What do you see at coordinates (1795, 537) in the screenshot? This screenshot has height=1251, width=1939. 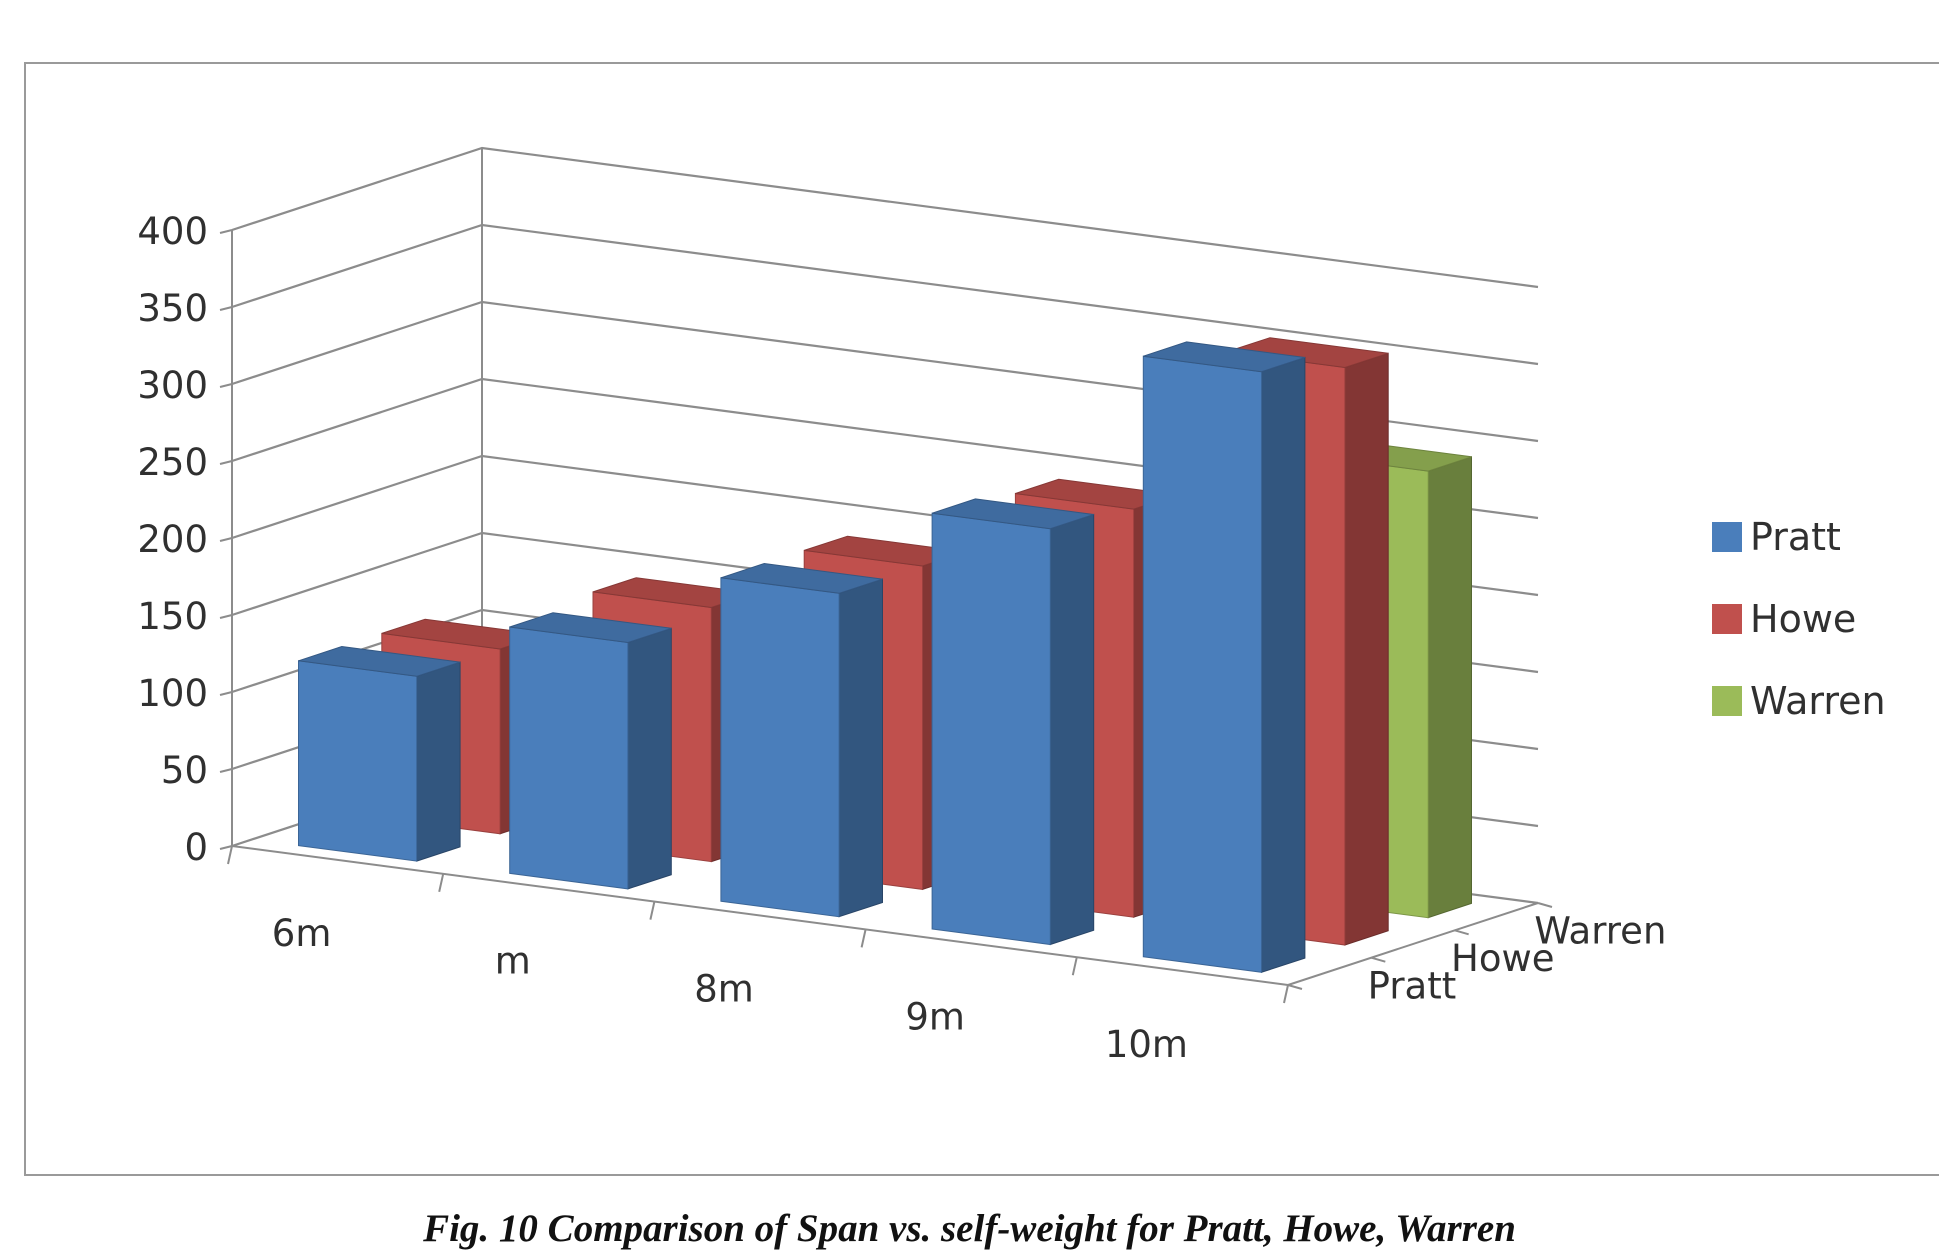 I see `legend-label-pratt: Pratt` at bounding box center [1795, 537].